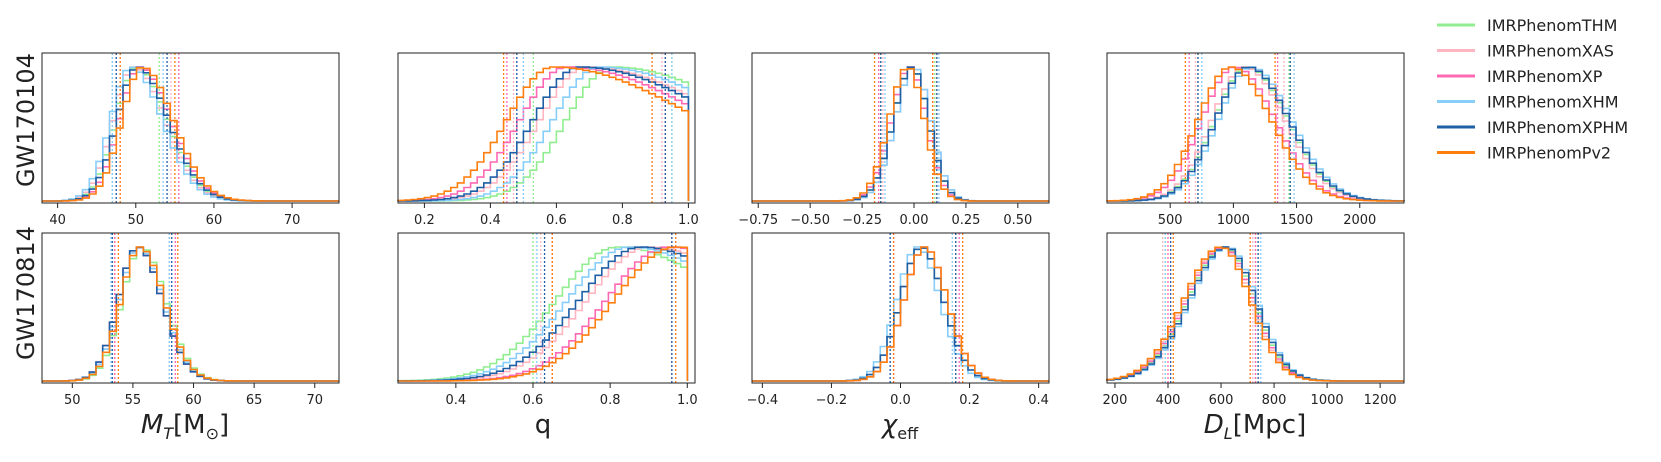 Image resolution: width=1661 pixels, height=462 pixels. I want to click on row-label-gw170814: GW170814, so click(26, 293).